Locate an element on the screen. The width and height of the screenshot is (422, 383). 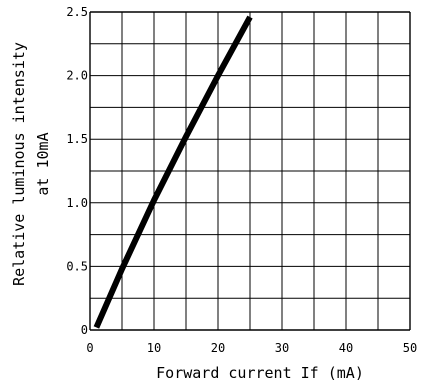
x-tick-label: 50 is located at coordinates (410, 348).